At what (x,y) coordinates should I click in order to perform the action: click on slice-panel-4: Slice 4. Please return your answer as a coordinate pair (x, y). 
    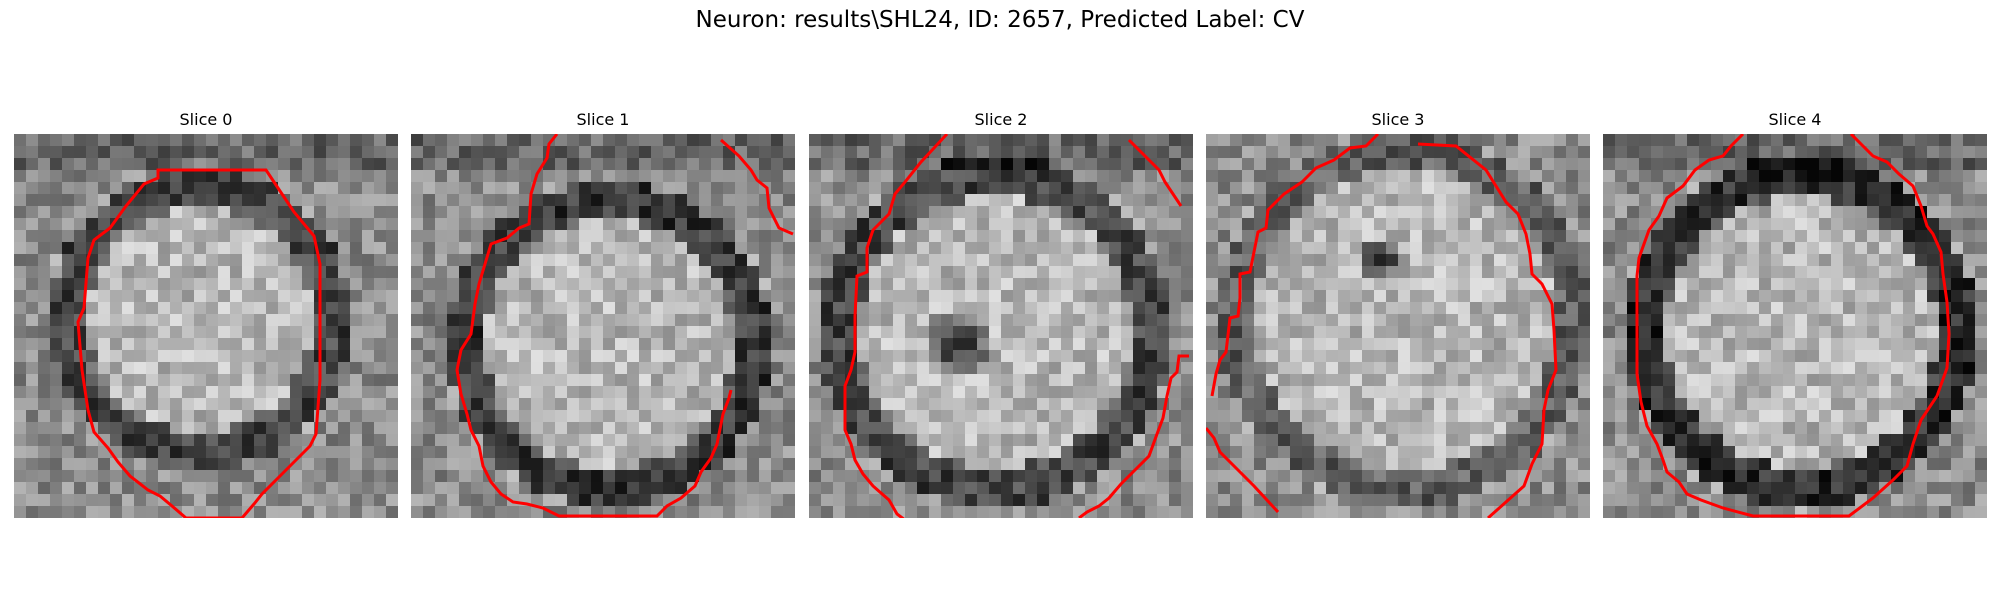
    Looking at the image, I should click on (1795, 314).